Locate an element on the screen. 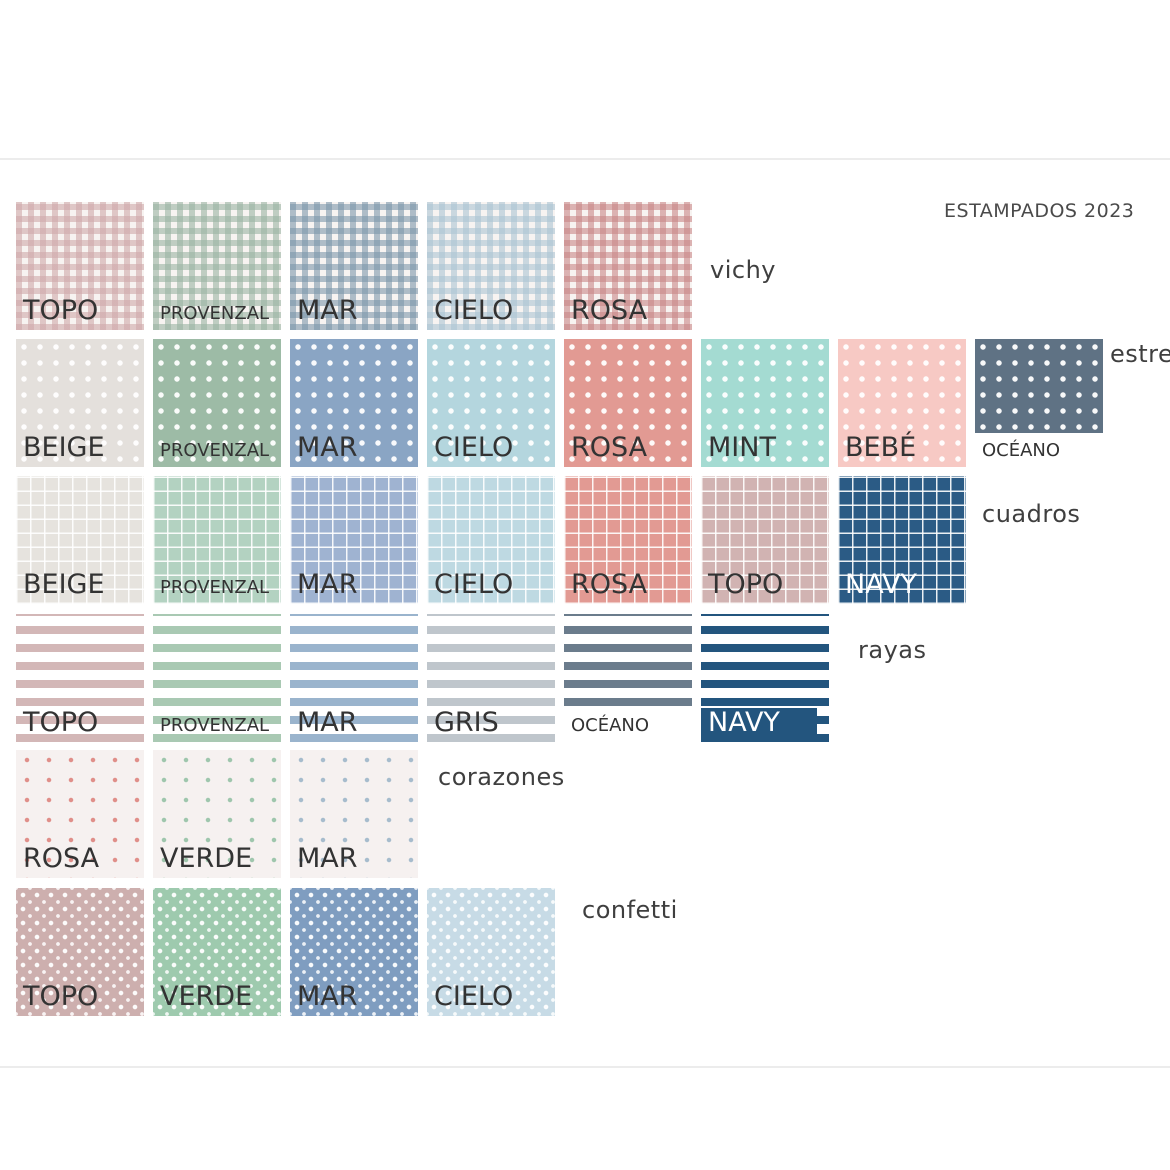 The height and width of the screenshot is (1170, 1170). category-label-cuadros: cuadros is located at coordinates (1031, 514).